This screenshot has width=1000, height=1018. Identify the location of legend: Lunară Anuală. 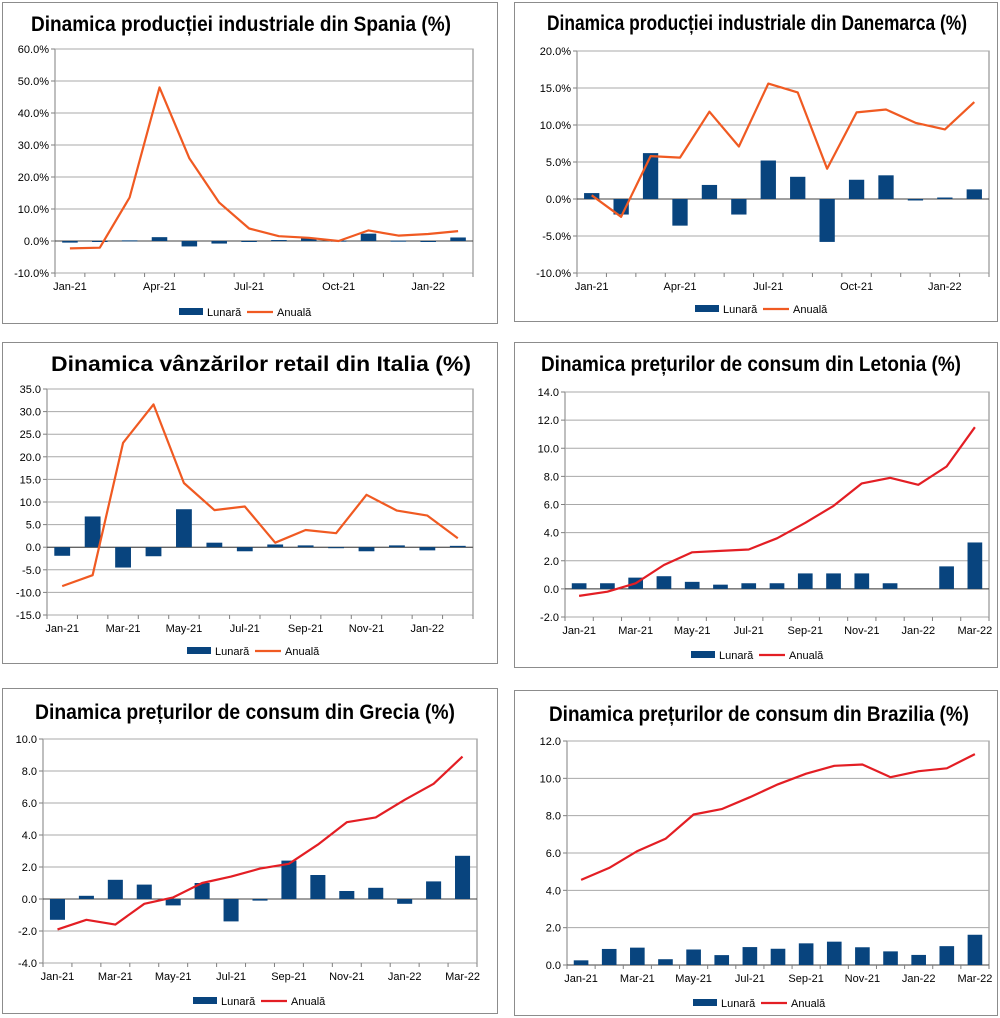
(245, 313).